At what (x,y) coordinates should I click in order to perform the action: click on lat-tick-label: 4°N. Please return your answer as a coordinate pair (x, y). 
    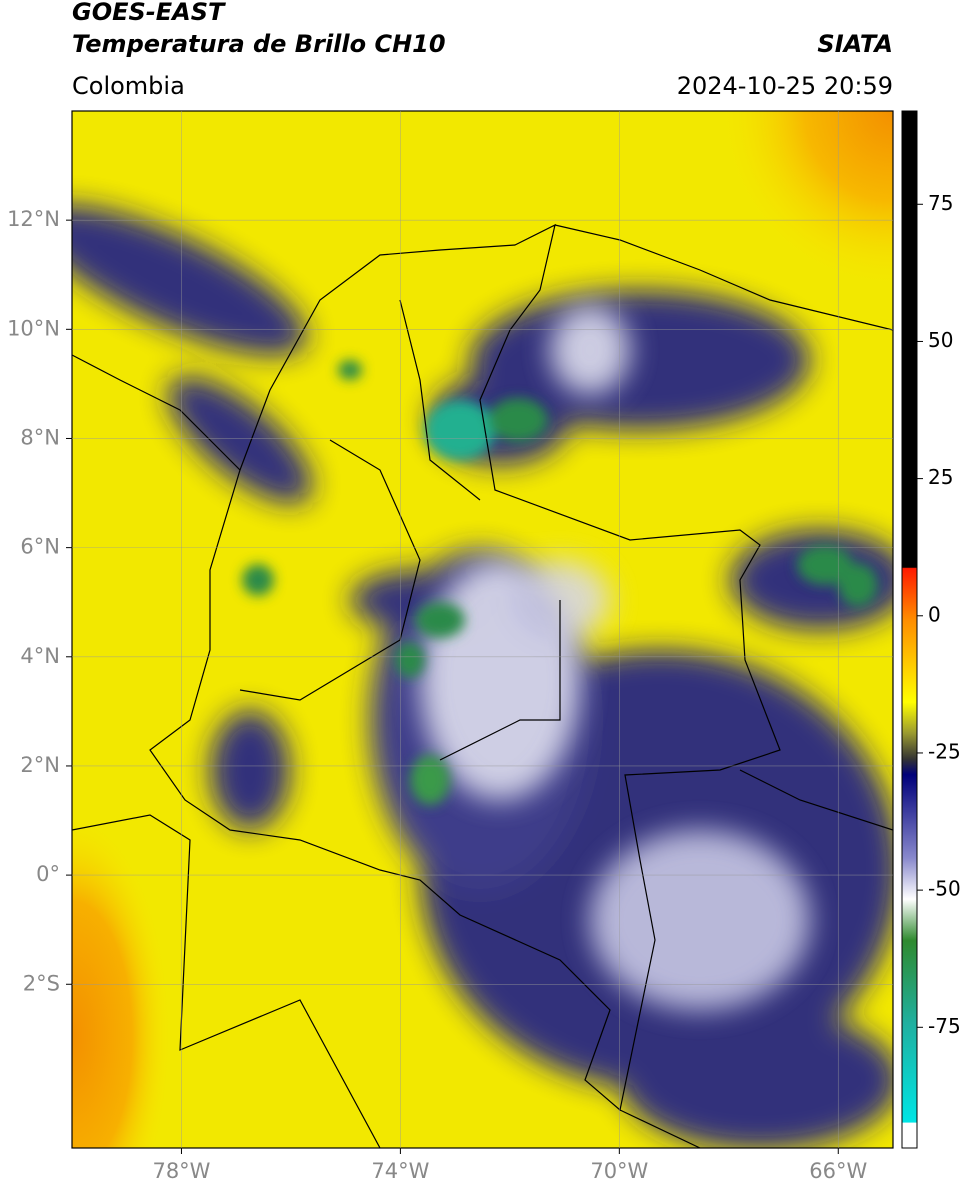
    Looking at the image, I should click on (40, 656).